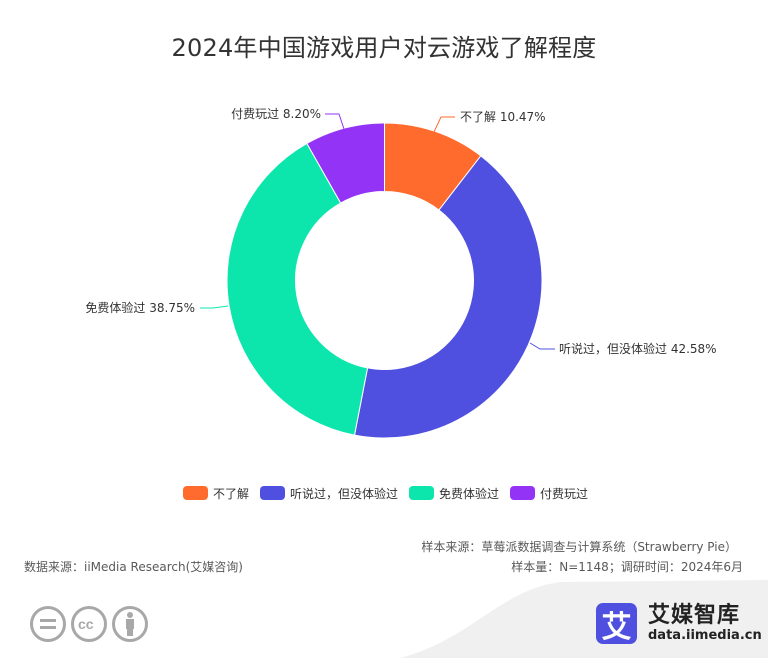  I want to click on slice-label-heard-not-tried: 听说过，但没体验过 42.58%, so click(638, 349).